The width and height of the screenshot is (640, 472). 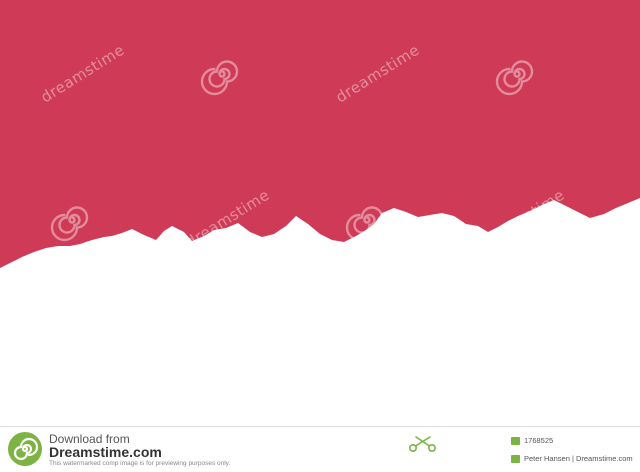 I want to click on dreamstime-logo, so click(x=25, y=449).